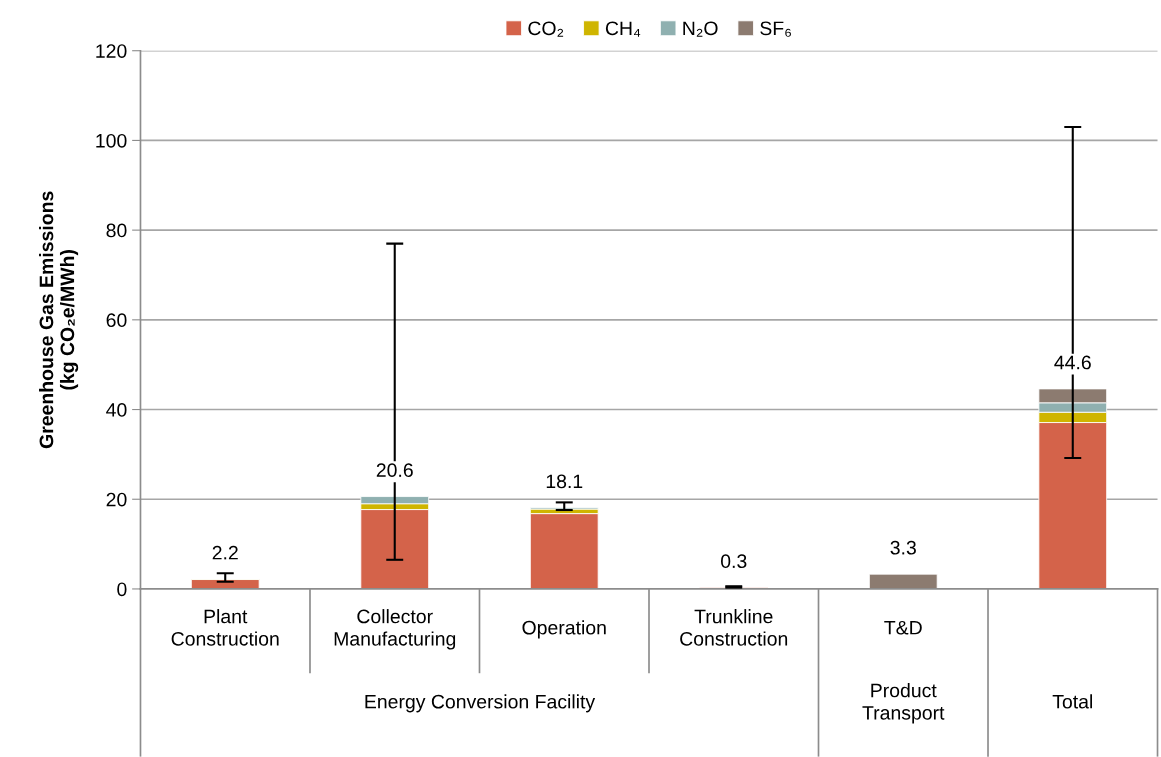  What do you see at coordinates (394, 470) in the screenshot?
I see `total-label: 20.6` at bounding box center [394, 470].